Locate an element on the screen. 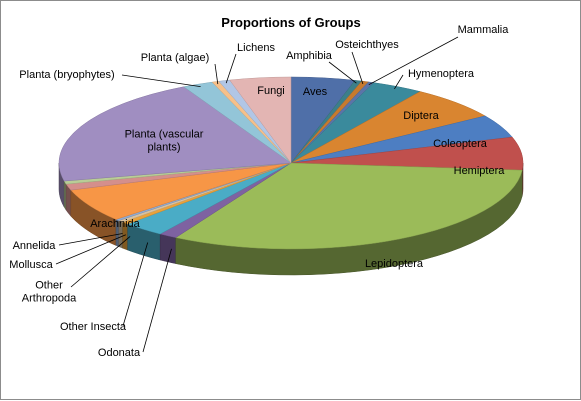 This screenshot has width=581, height=401. slice-label-planta-vascular-plants-17: Planta (vascular plants) is located at coordinates (164, 141).